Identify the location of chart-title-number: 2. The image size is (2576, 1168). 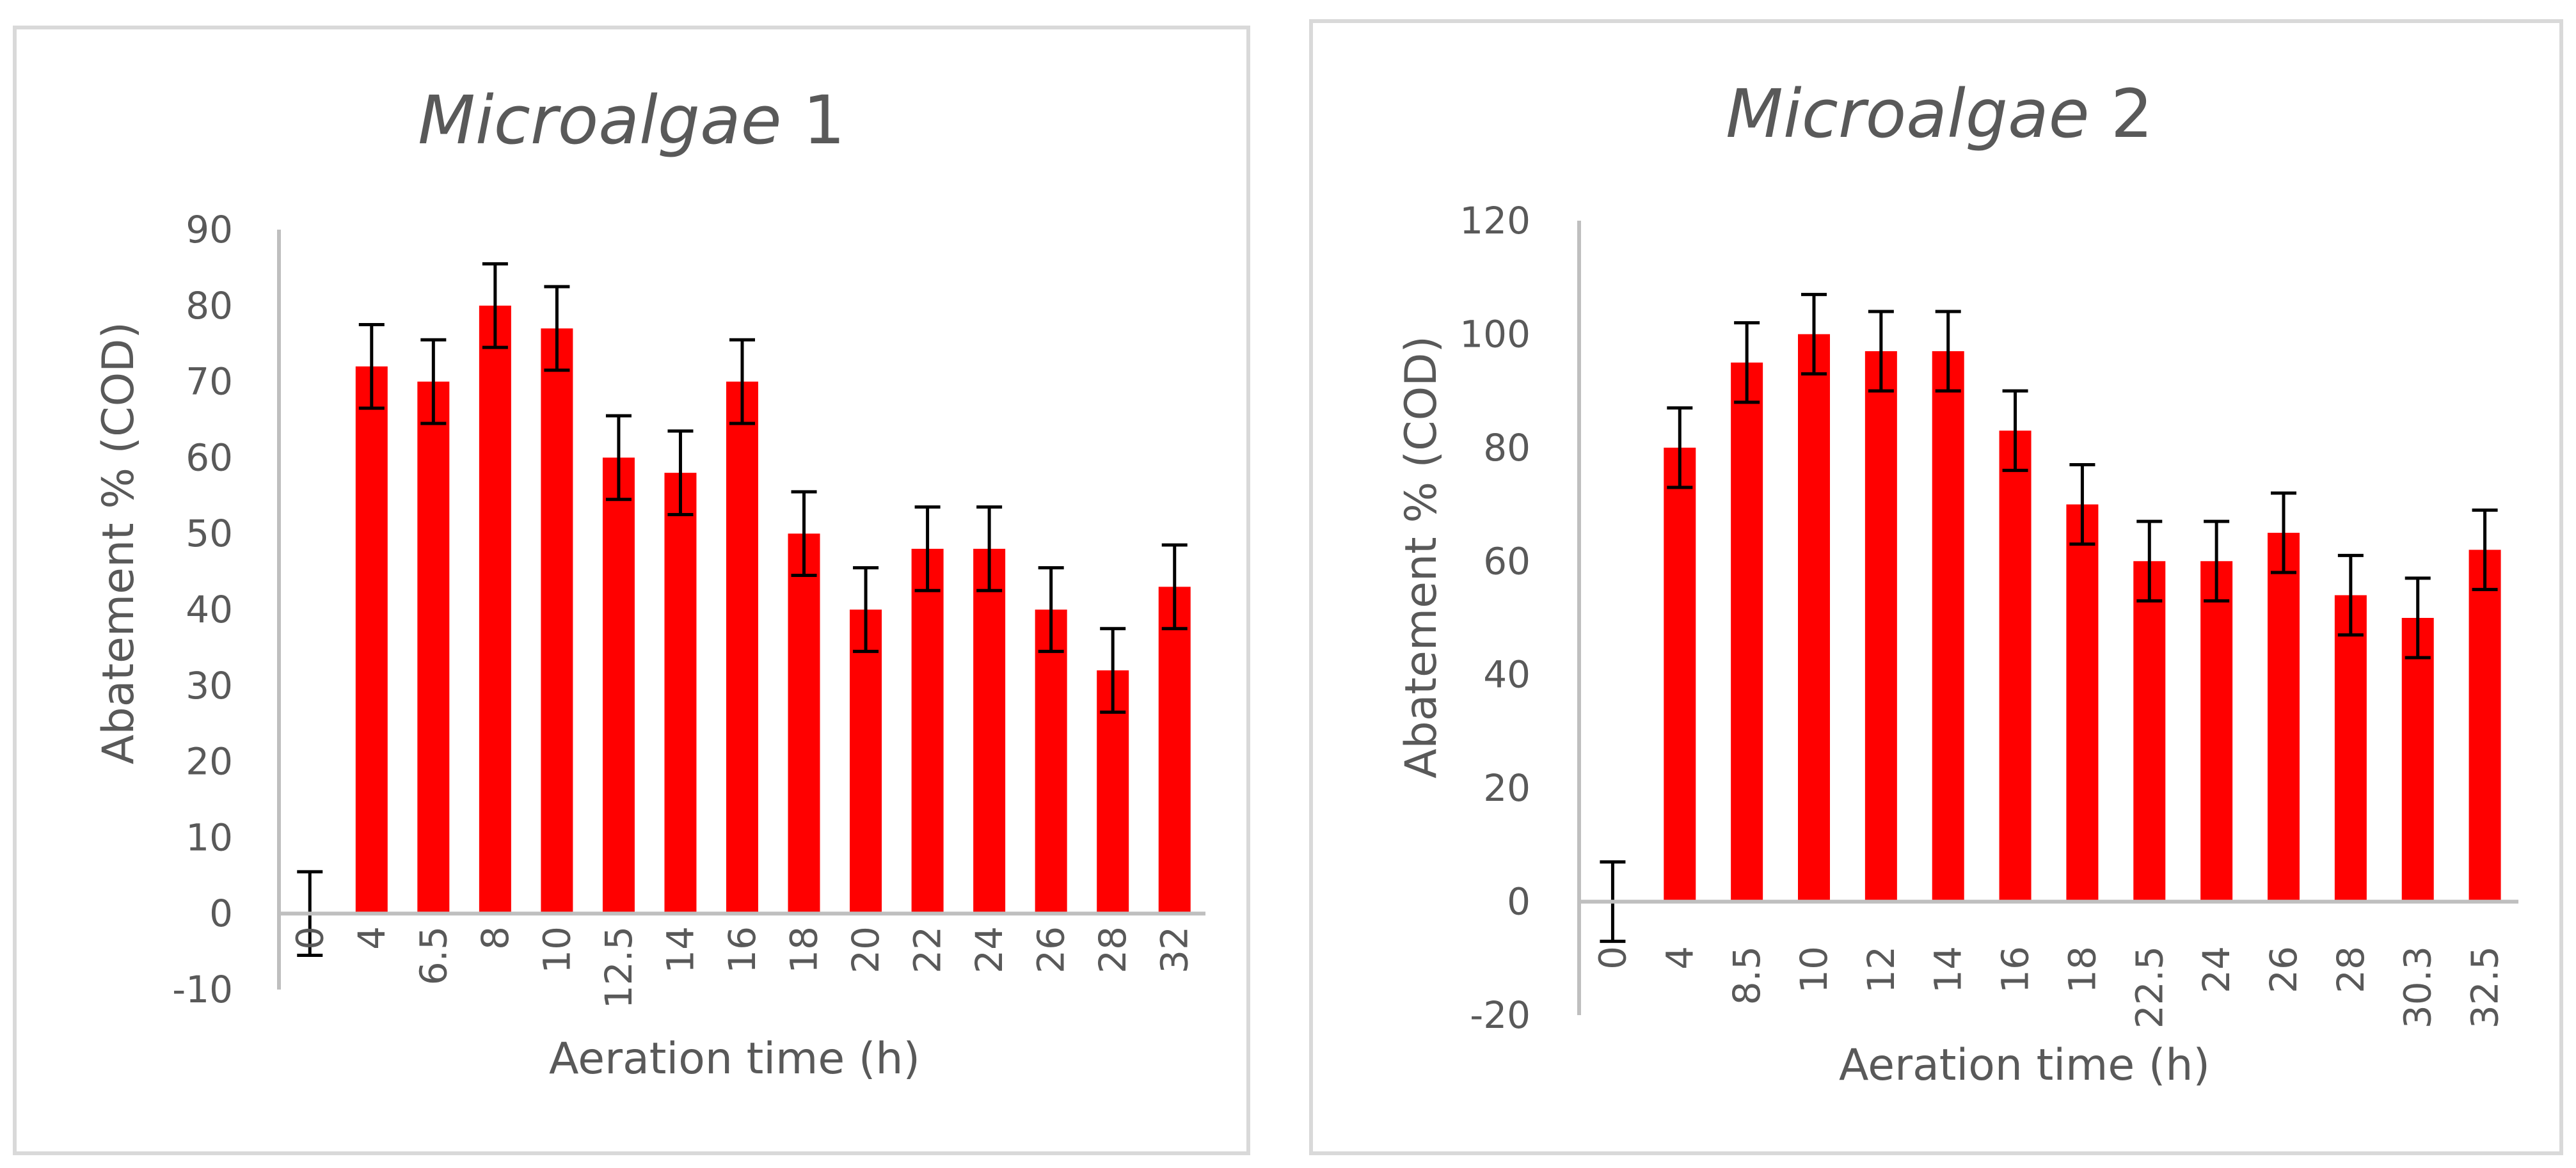
(2121, 114).